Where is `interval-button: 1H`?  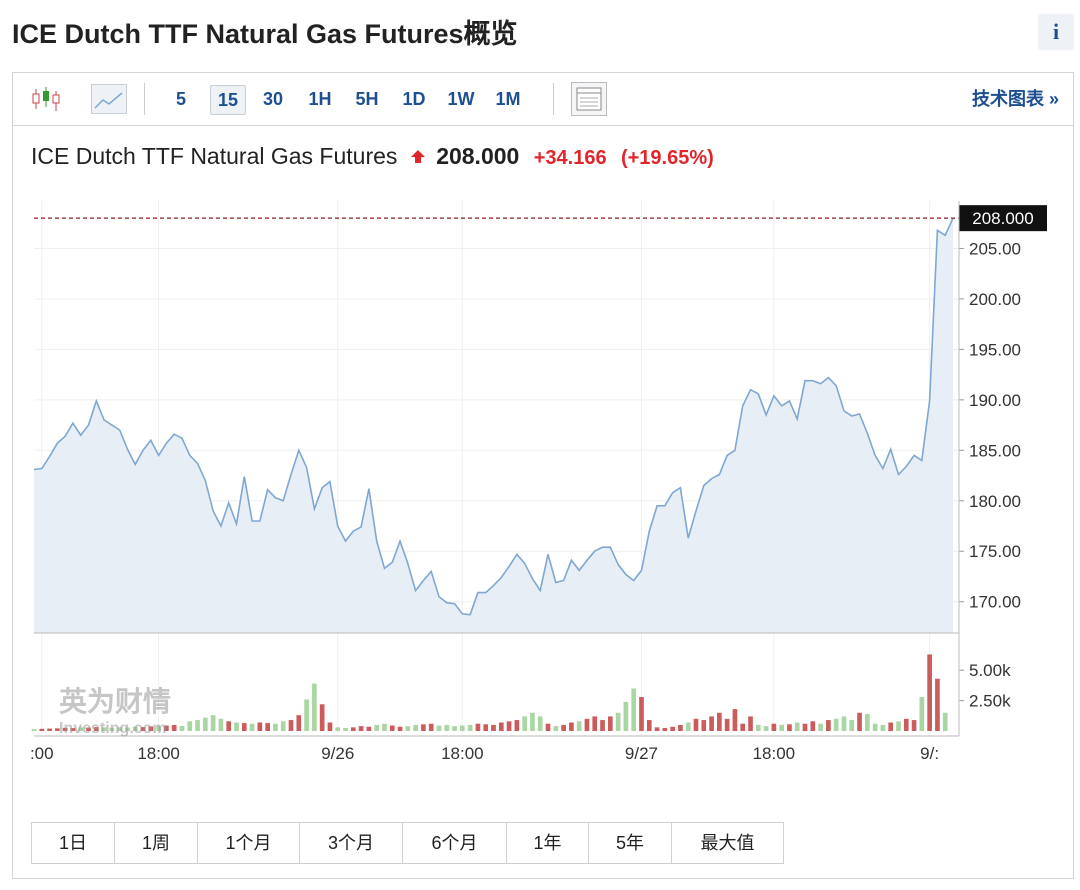 interval-button: 1H is located at coordinates (320, 99).